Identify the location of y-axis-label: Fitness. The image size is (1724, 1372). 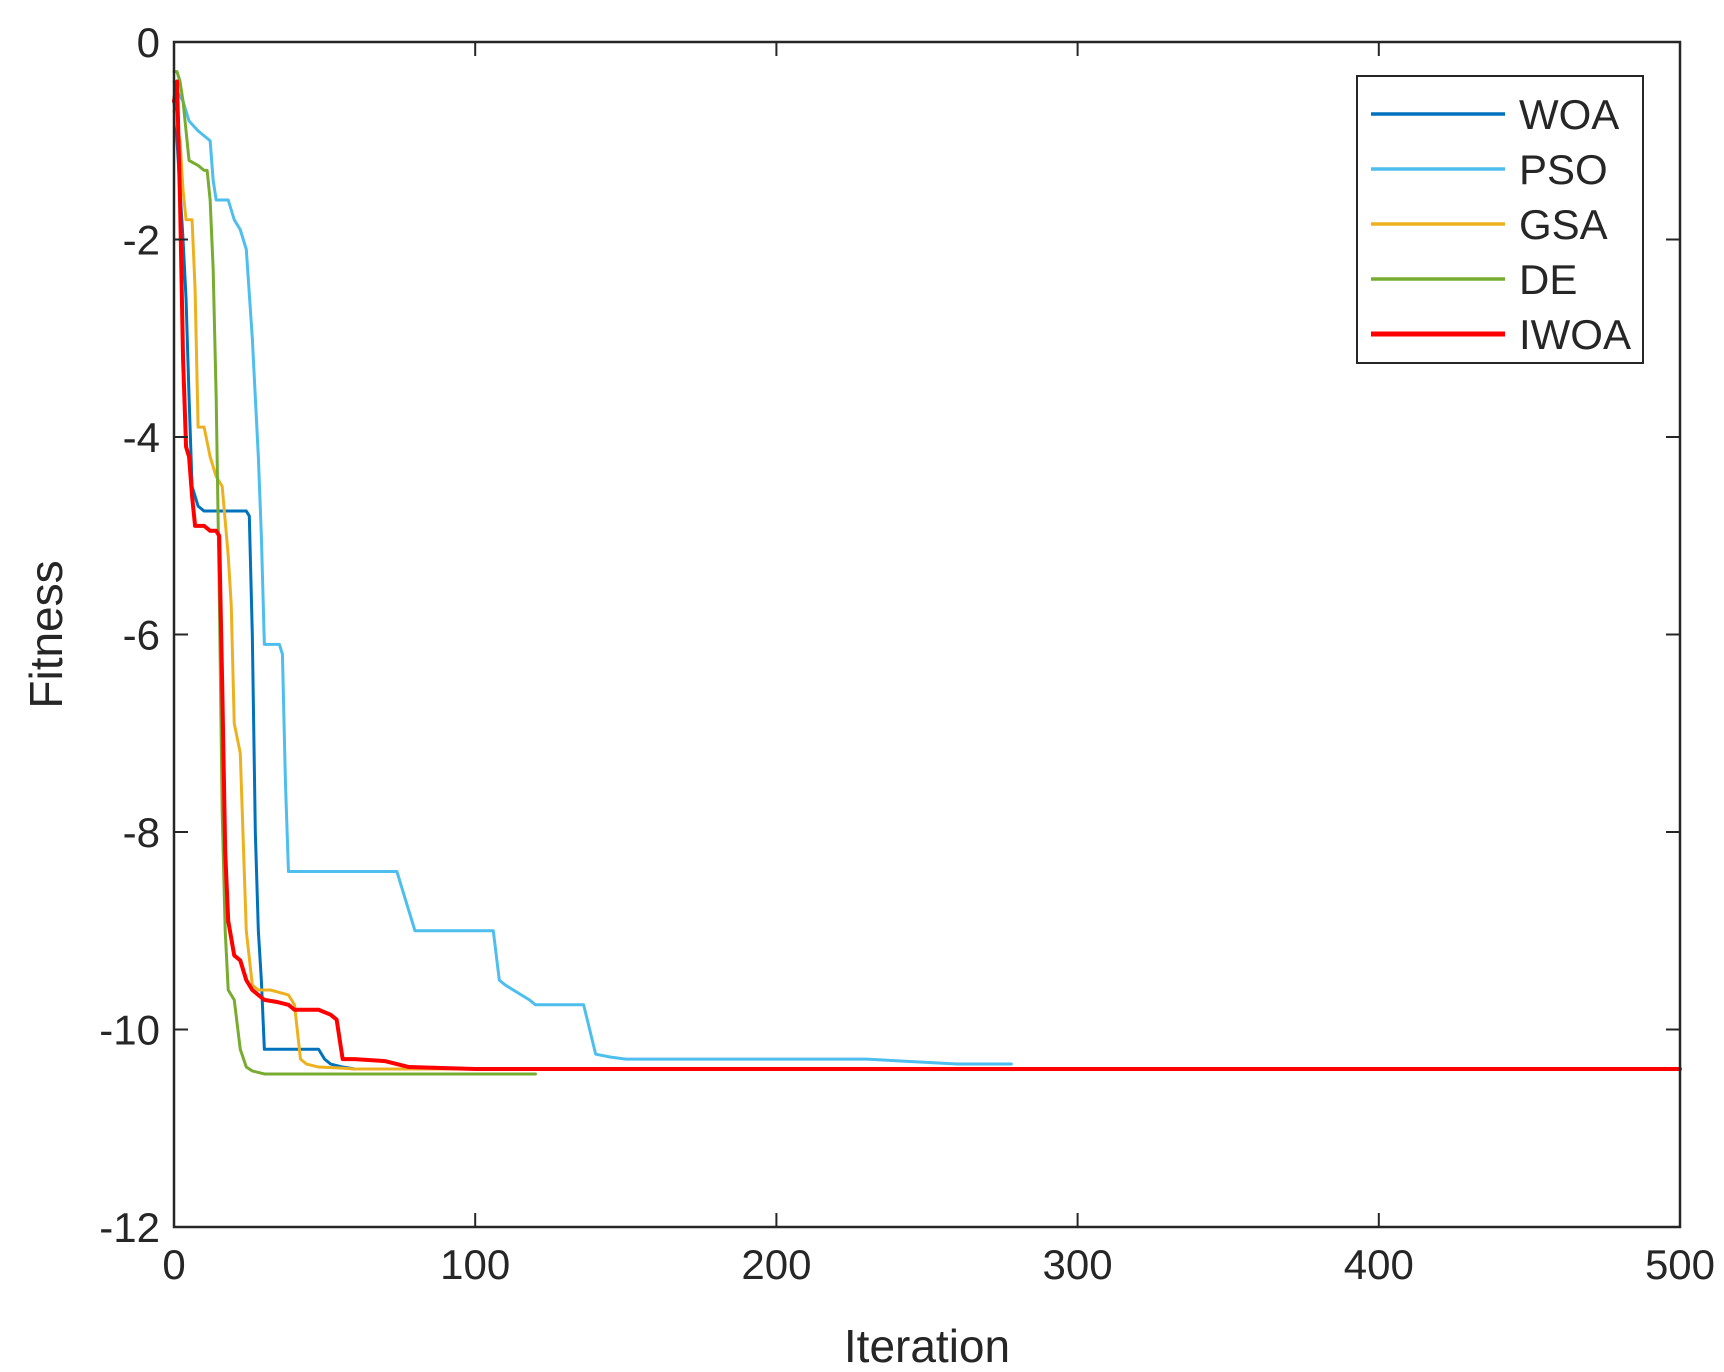
(46, 634).